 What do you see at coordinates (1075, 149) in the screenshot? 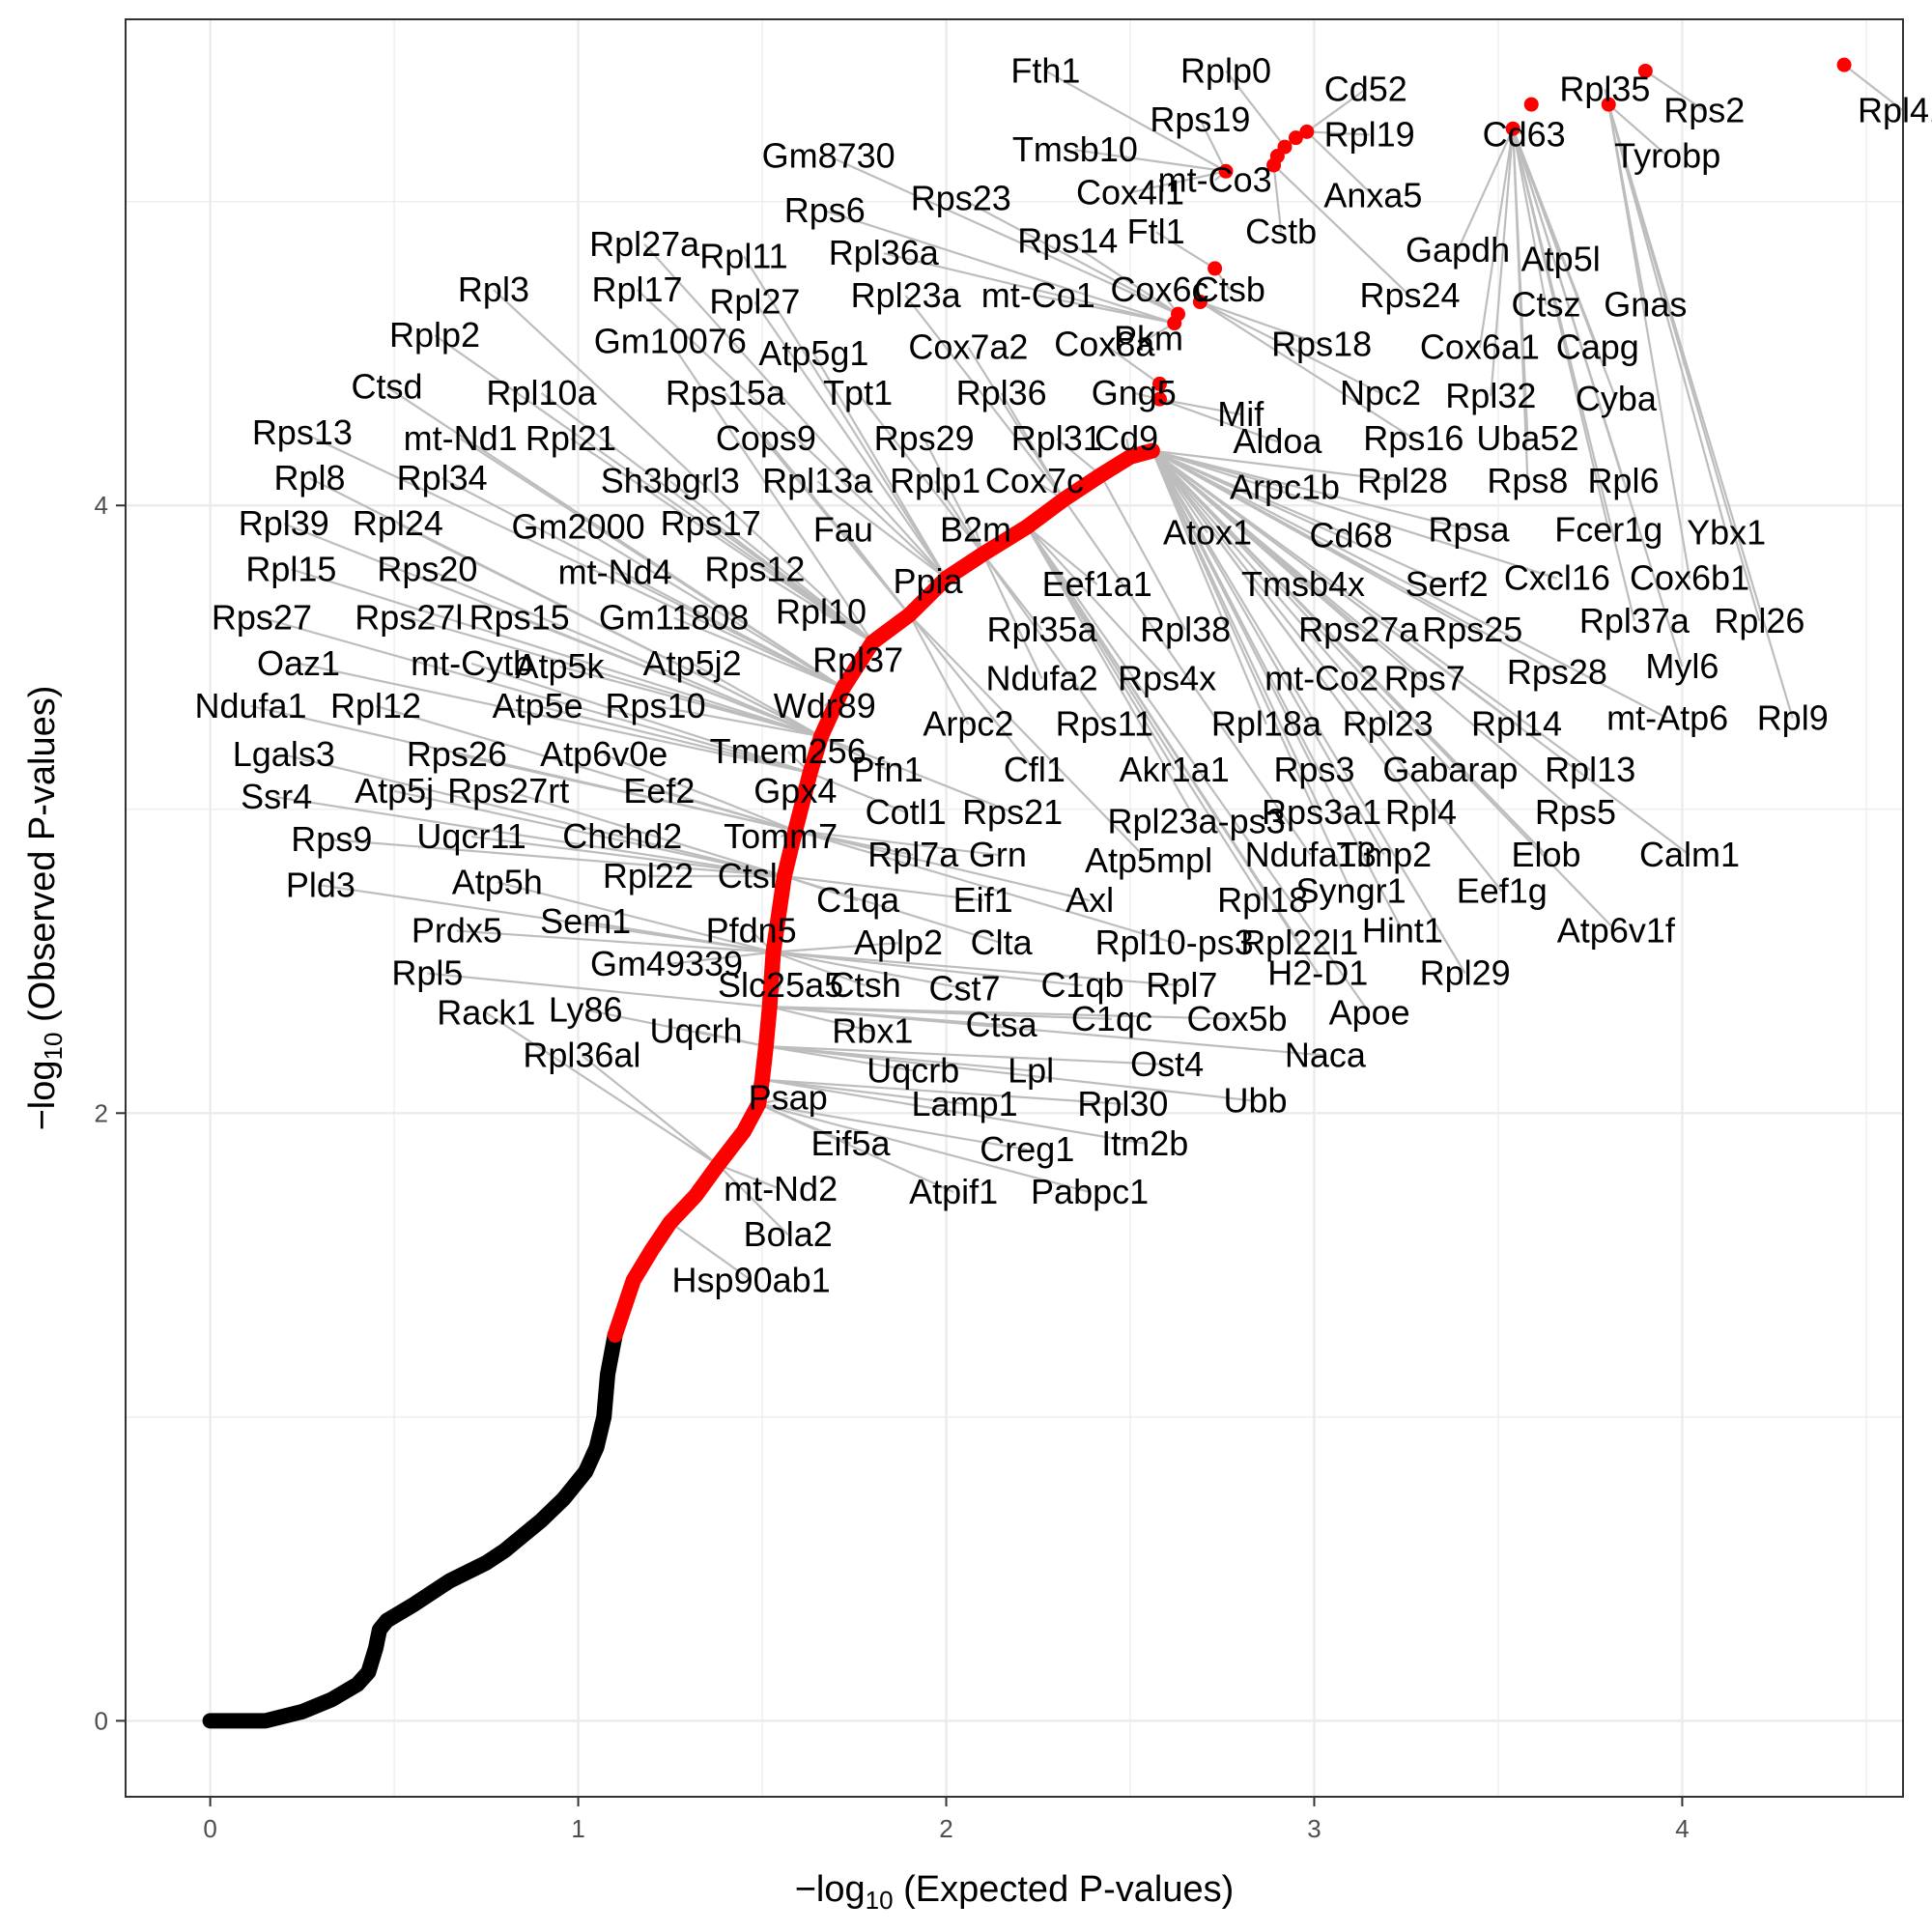
I see `gene-label: Tmsb10` at bounding box center [1075, 149].